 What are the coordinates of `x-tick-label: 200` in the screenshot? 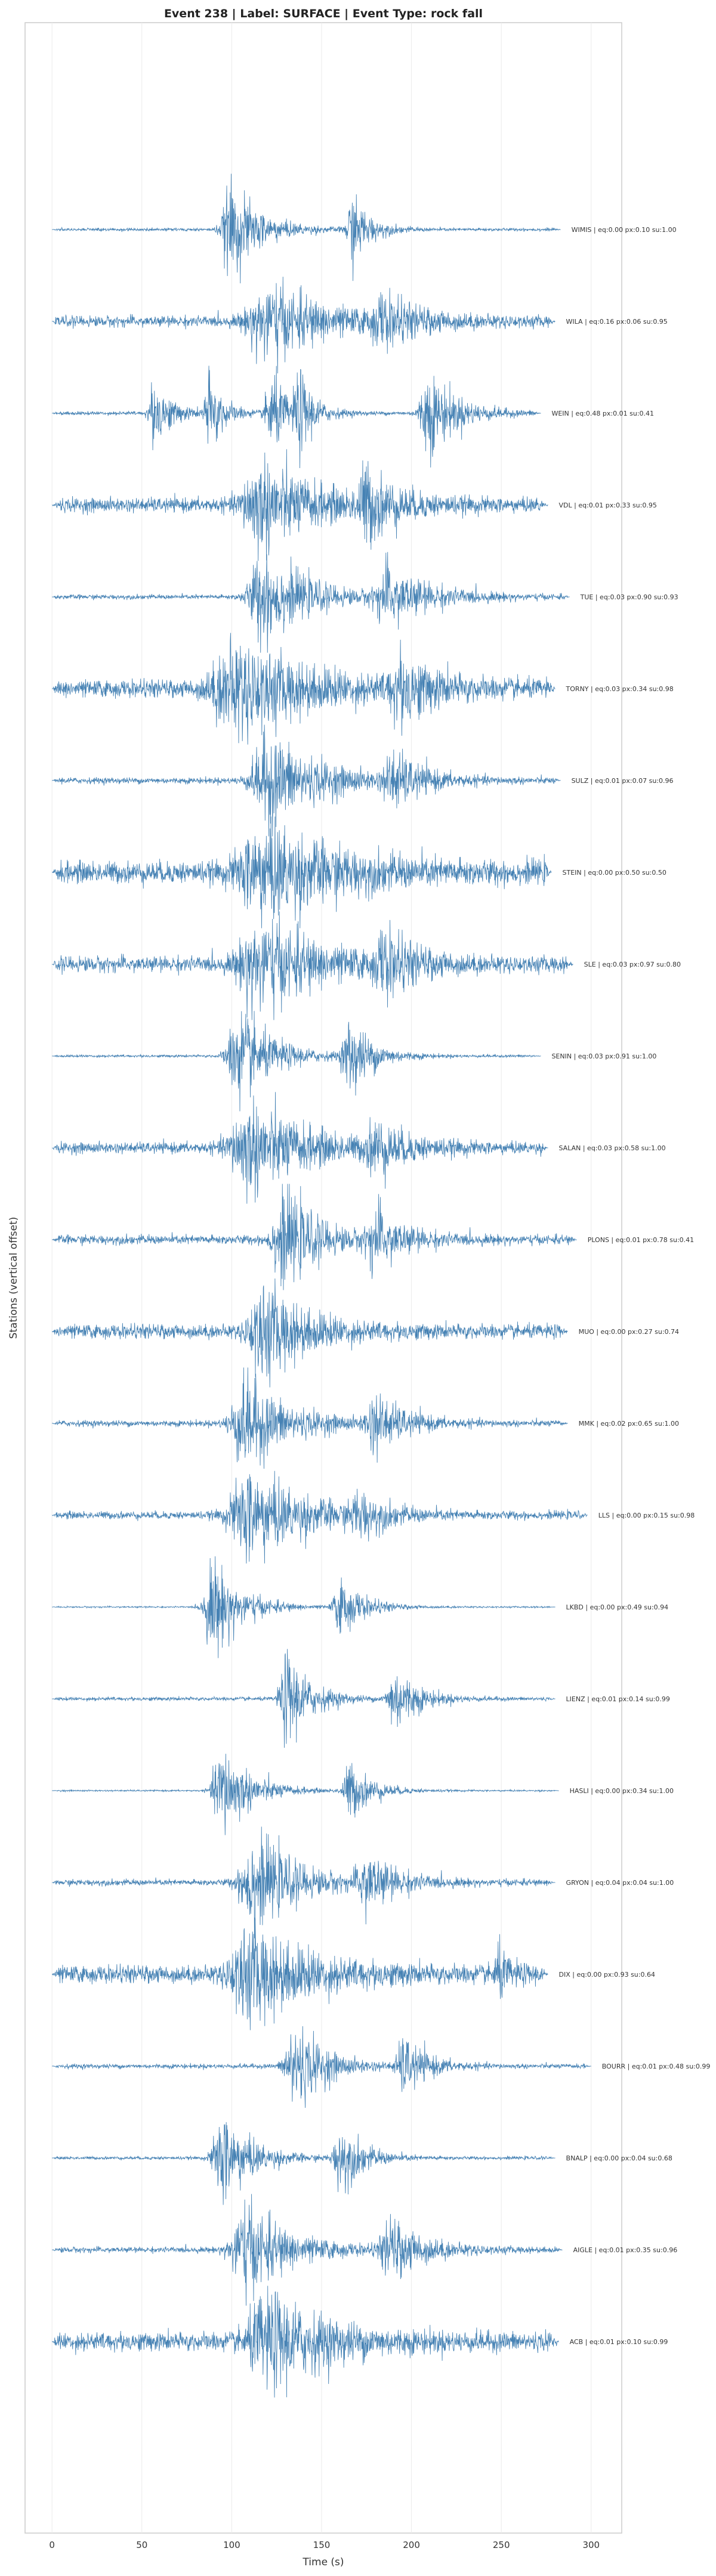 It's located at (411, 2545).